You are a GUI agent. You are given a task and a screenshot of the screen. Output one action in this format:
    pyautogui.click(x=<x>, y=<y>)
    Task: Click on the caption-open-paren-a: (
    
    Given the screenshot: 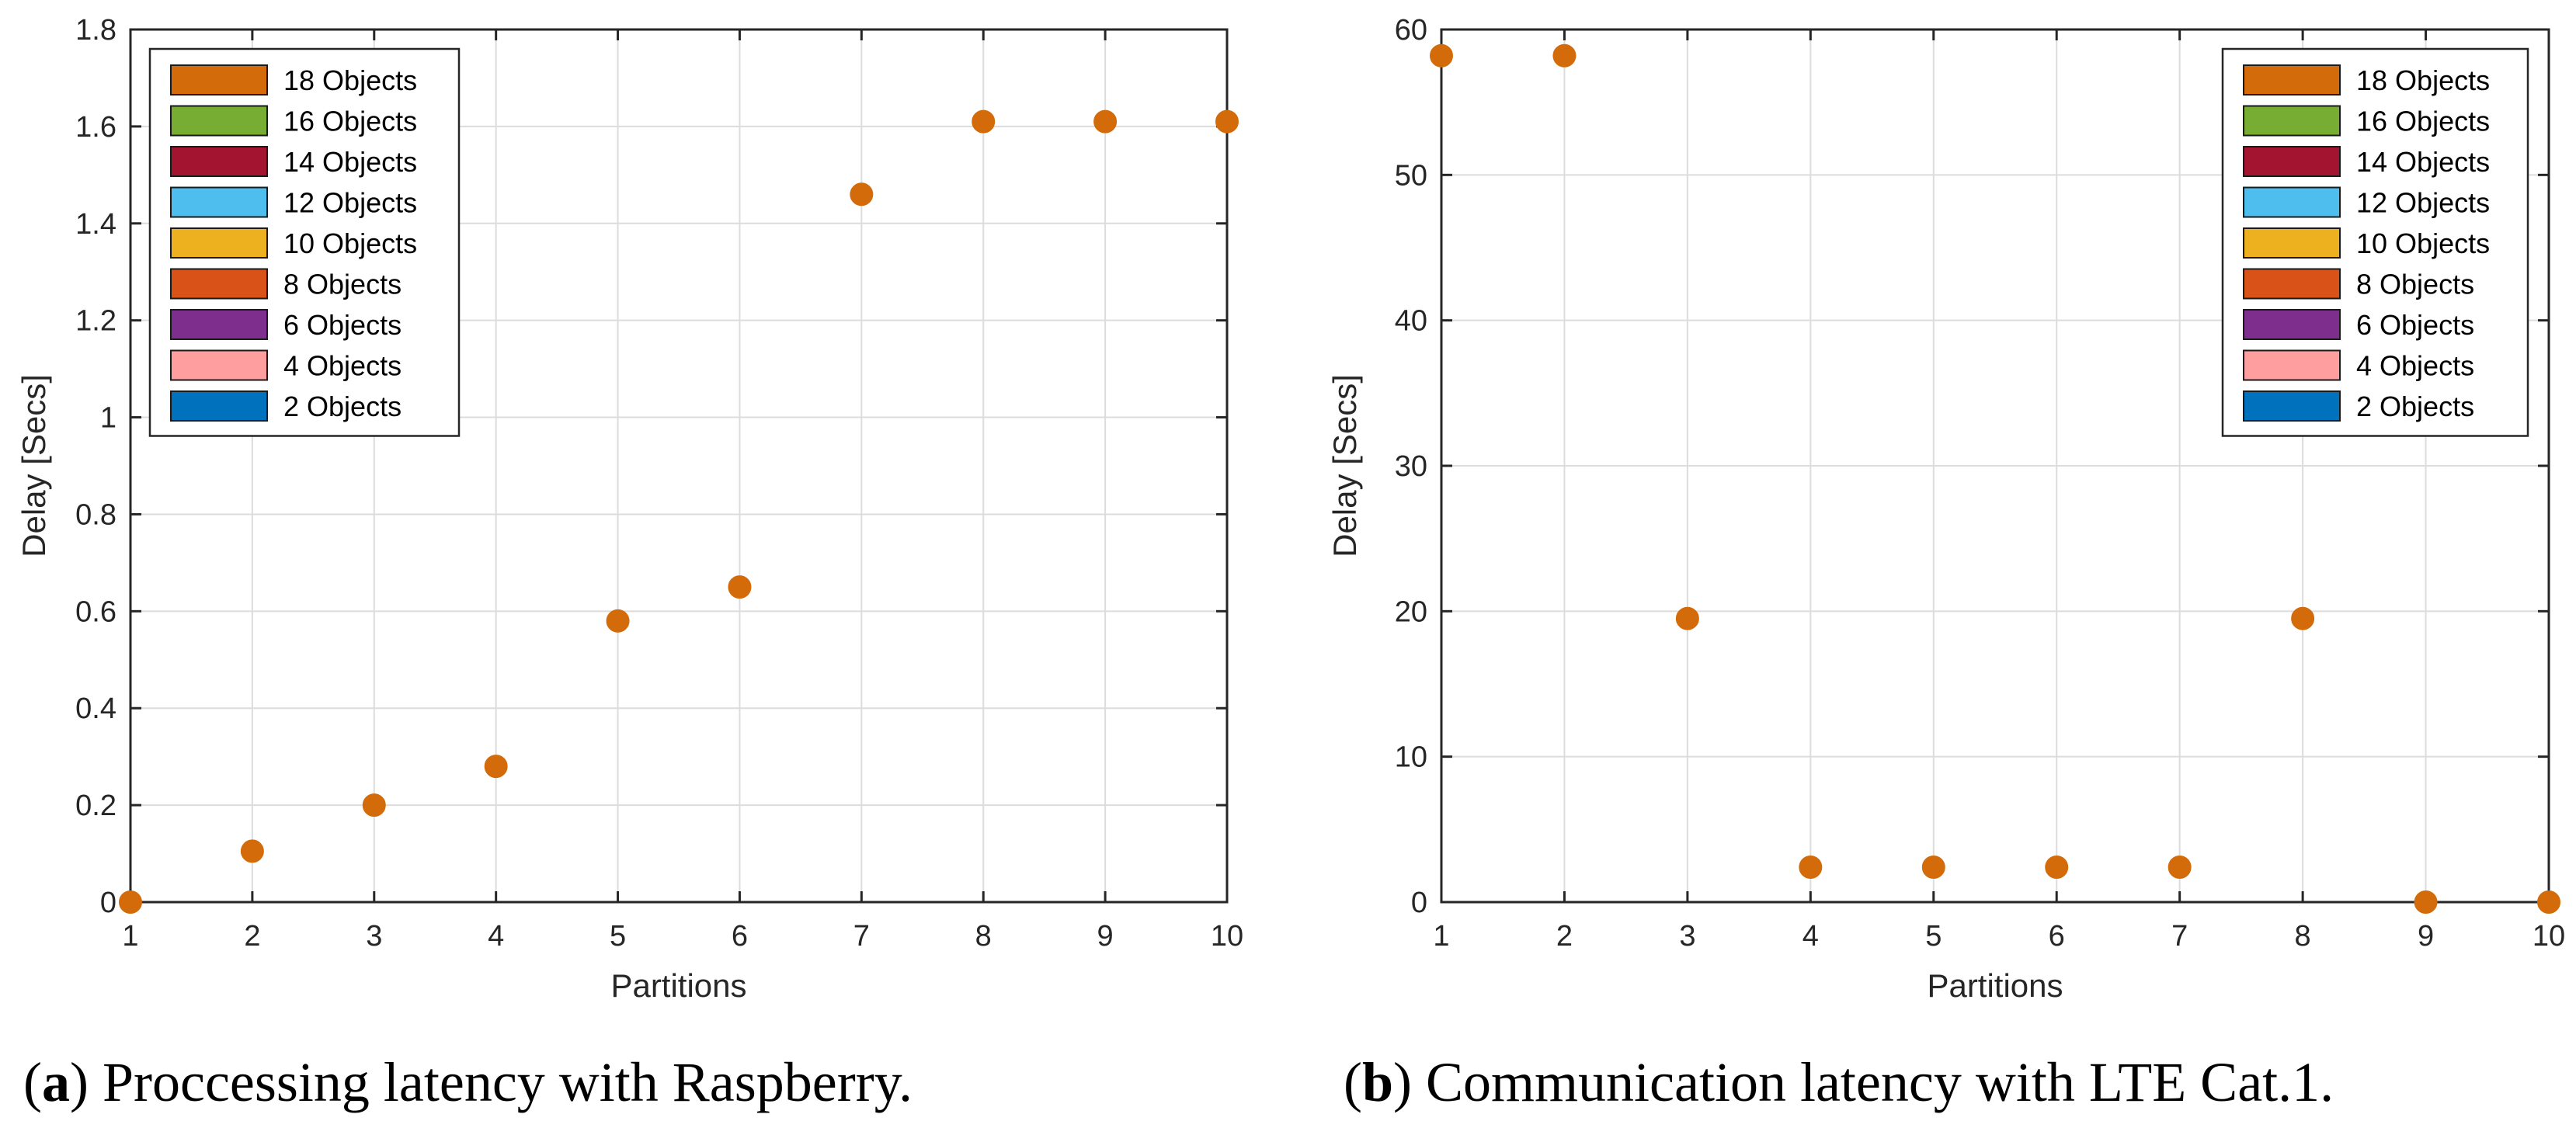 What is the action you would take?
    pyautogui.click(x=32, y=1082)
    